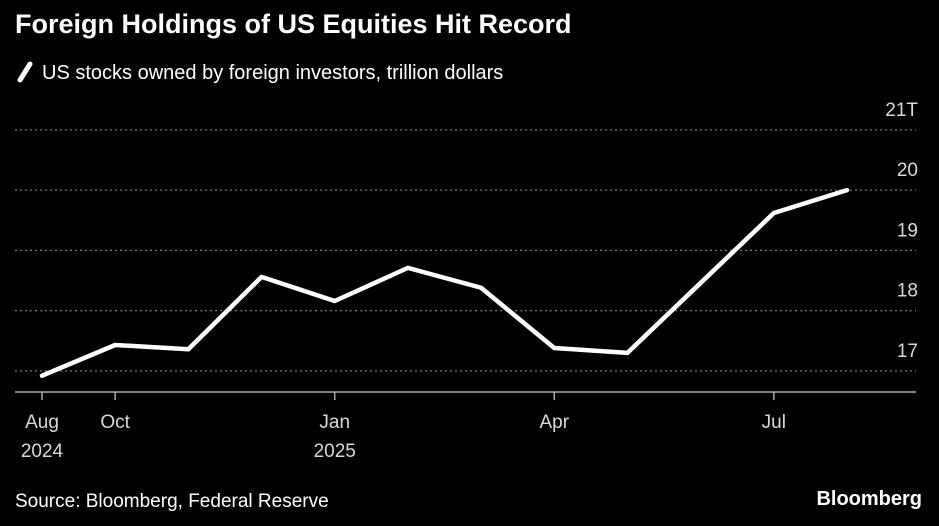  I want to click on x-tick-sublabel: 2024, so click(42, 451).